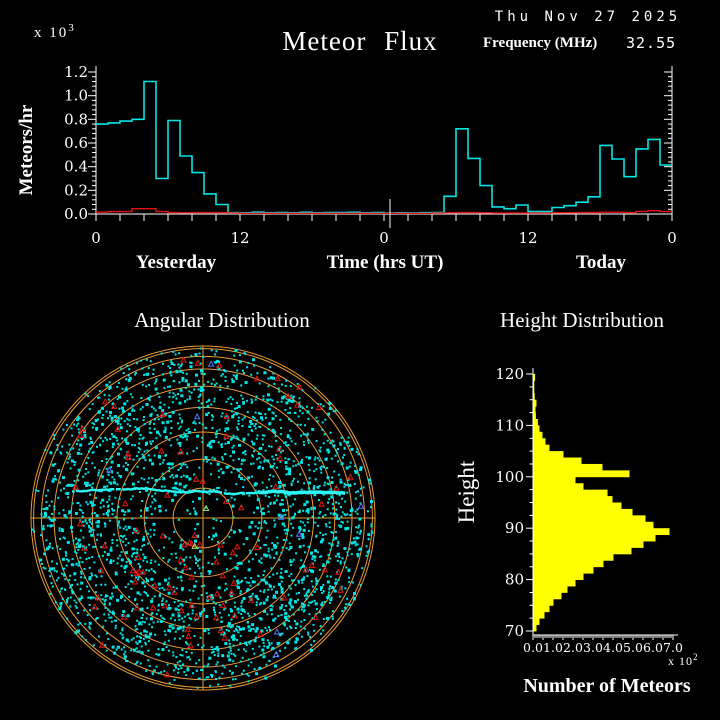 The image size is (720, 720). What do you see at coordinates (466, 492) in the screenshot?
I see `height-ylabel: Height` at bounding box center [466, 492].